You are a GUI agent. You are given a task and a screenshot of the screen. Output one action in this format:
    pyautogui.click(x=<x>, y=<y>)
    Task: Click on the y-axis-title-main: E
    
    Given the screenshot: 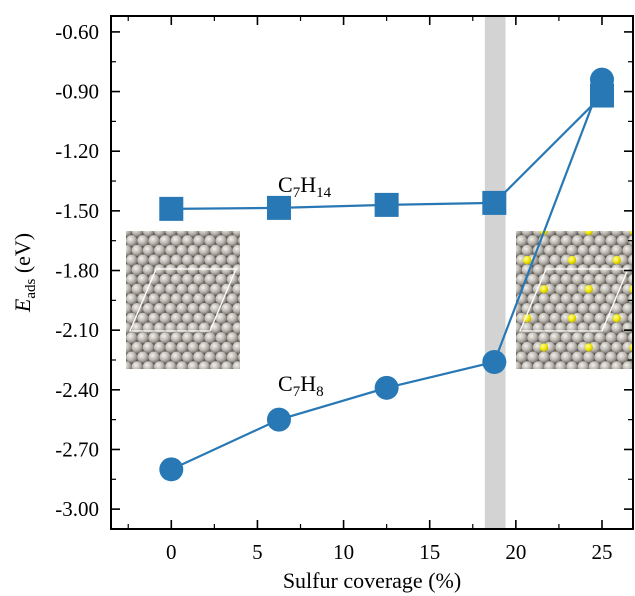 What is the action you would take?
    pyautogui.click(x=22, y=305)
    